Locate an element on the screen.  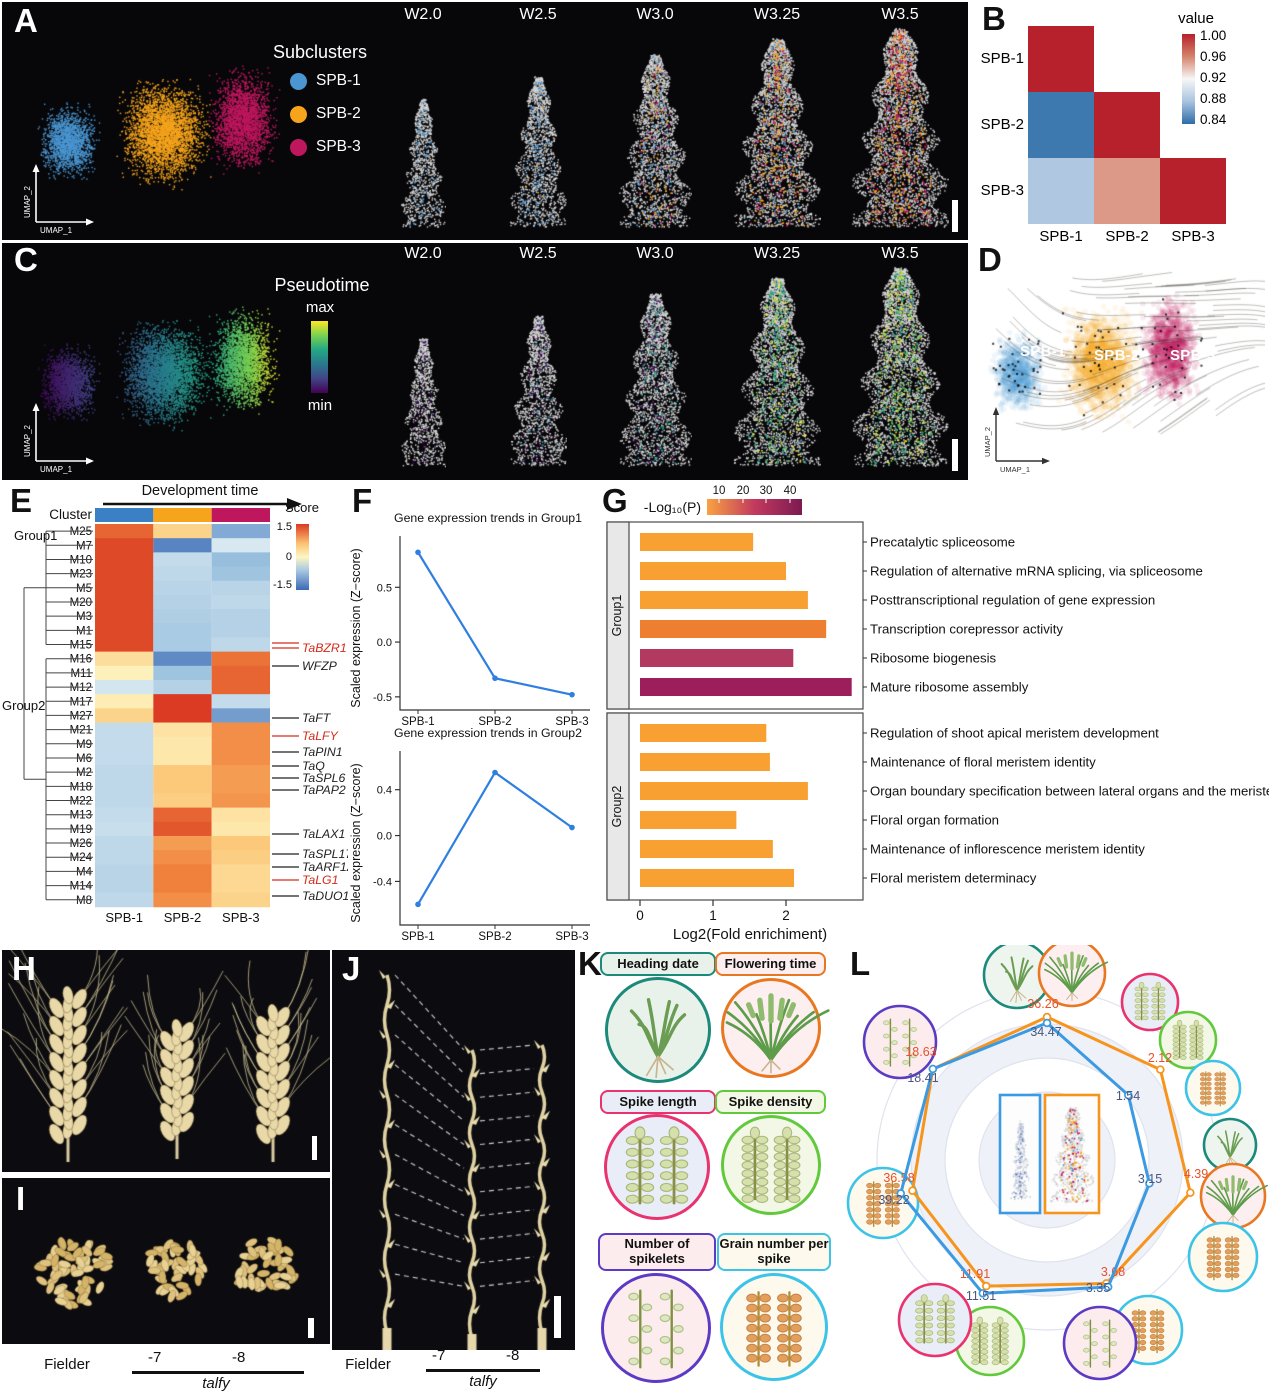
panel-i-grain-photo: I is located at coordinates (166, 1261).